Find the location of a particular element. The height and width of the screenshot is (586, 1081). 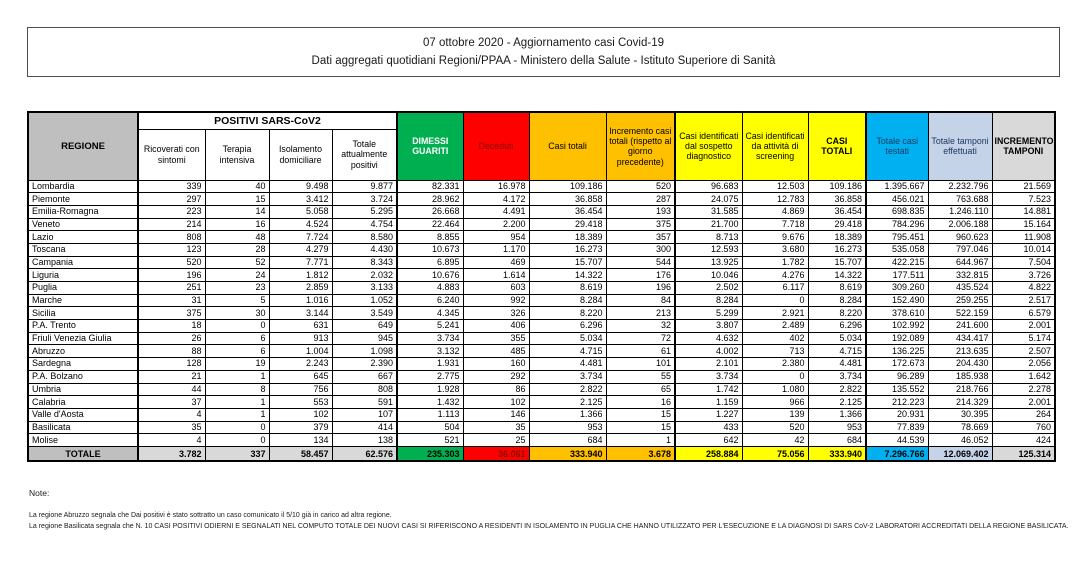

value-cell: 15.707 is located at coordinates (837, 262).